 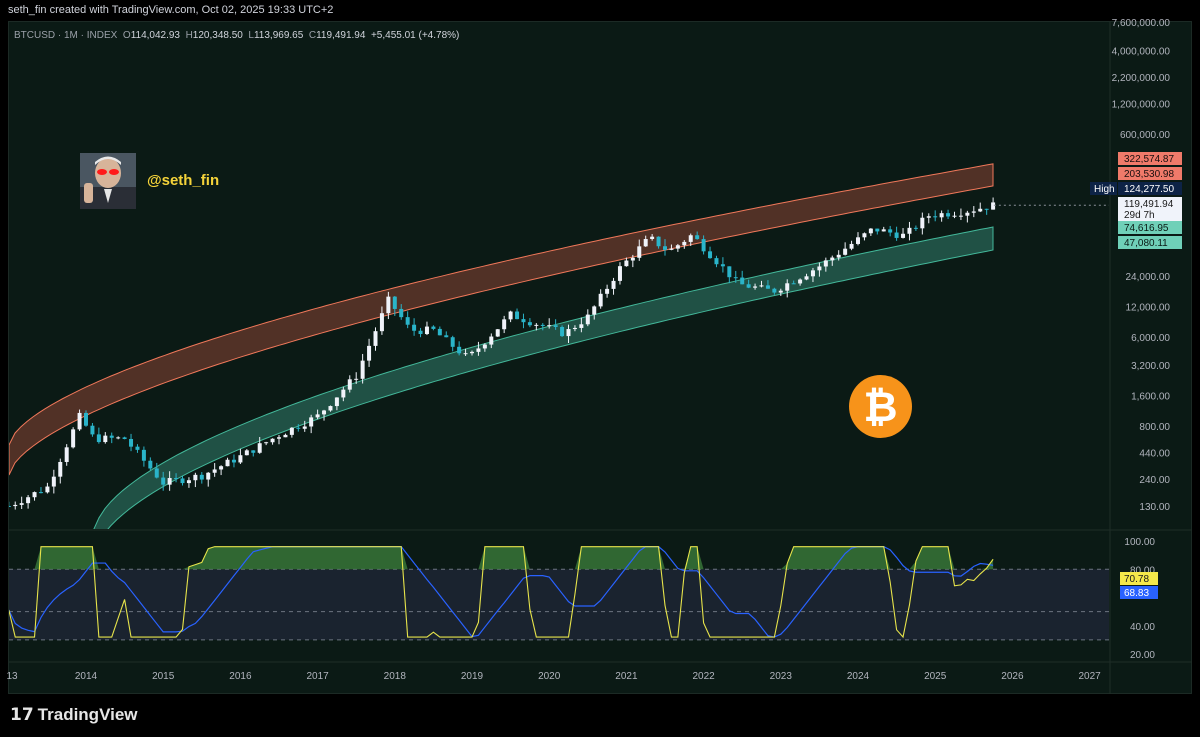 I want to click on rsi-axis: 100.00 80.00 40.00 20.00 70.78 68.83, so click(x=1139, y=599).